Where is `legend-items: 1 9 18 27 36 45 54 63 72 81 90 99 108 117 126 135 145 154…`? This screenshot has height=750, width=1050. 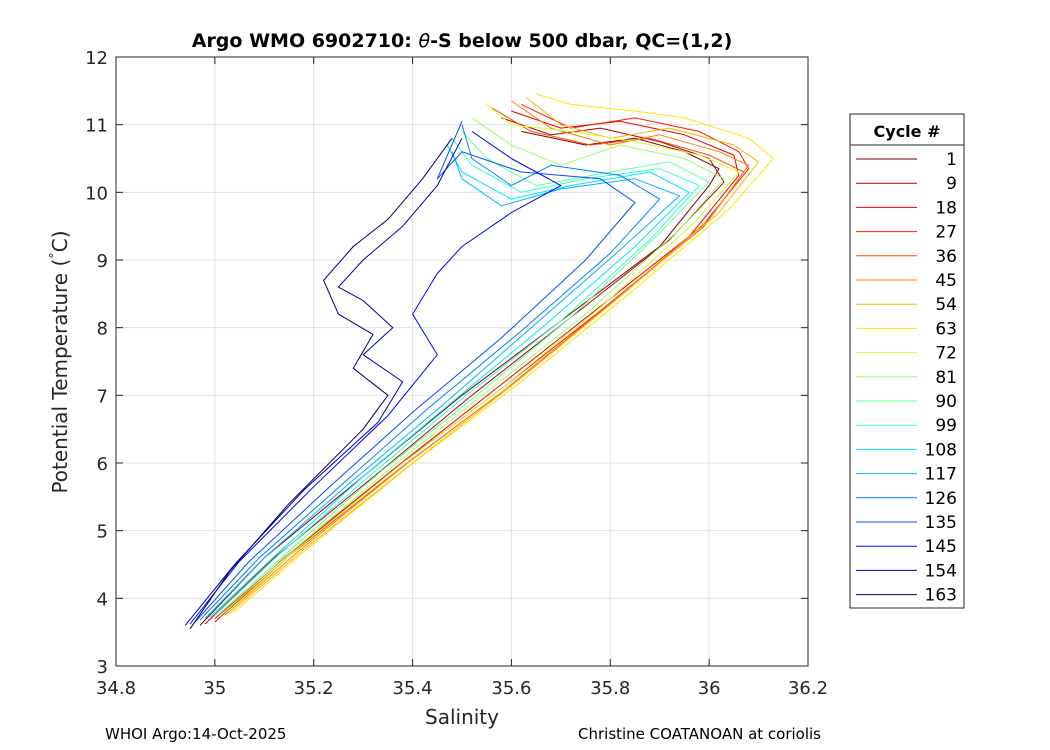 legend-items: 1 9 18 27 36 45 54 63 72 81 90 99 108 117 126 135 145 154… is located at coordinates (906, 378).